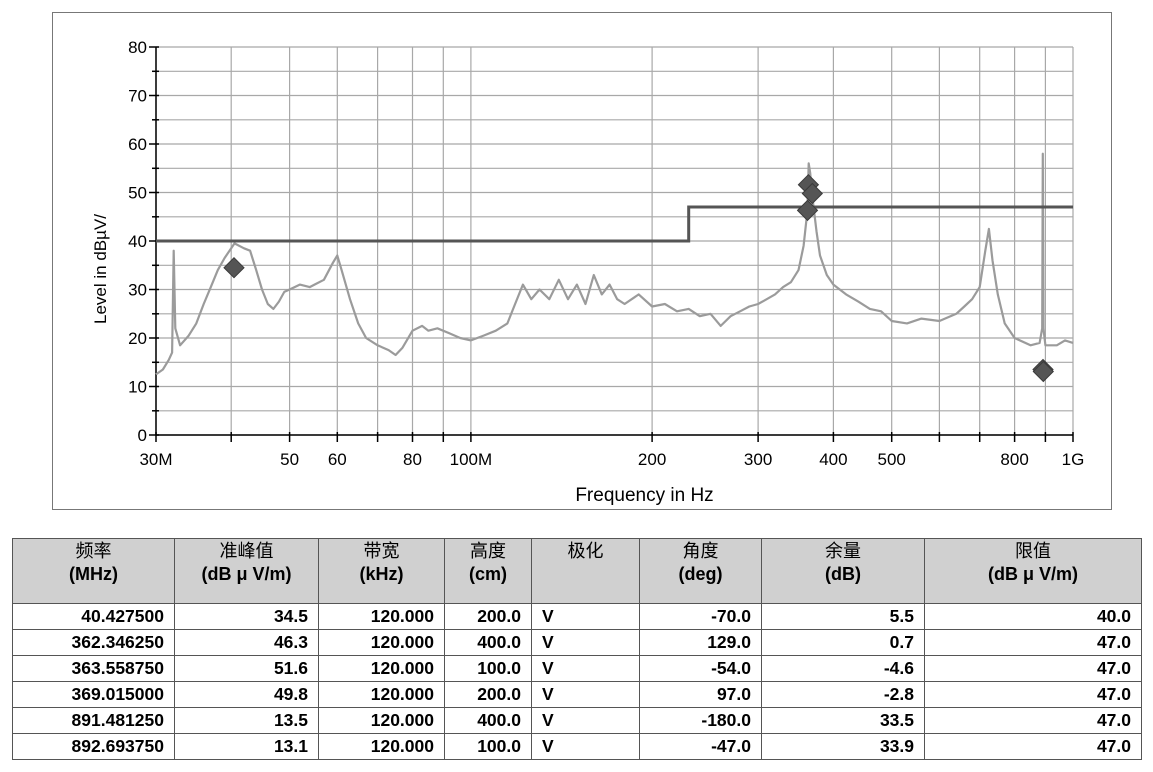 Image resolution: width=1153 pixels, height=772 pixels. I want to click on header-quasi-peak: 准峰值 (dB μ V/m), so click(246, 571).